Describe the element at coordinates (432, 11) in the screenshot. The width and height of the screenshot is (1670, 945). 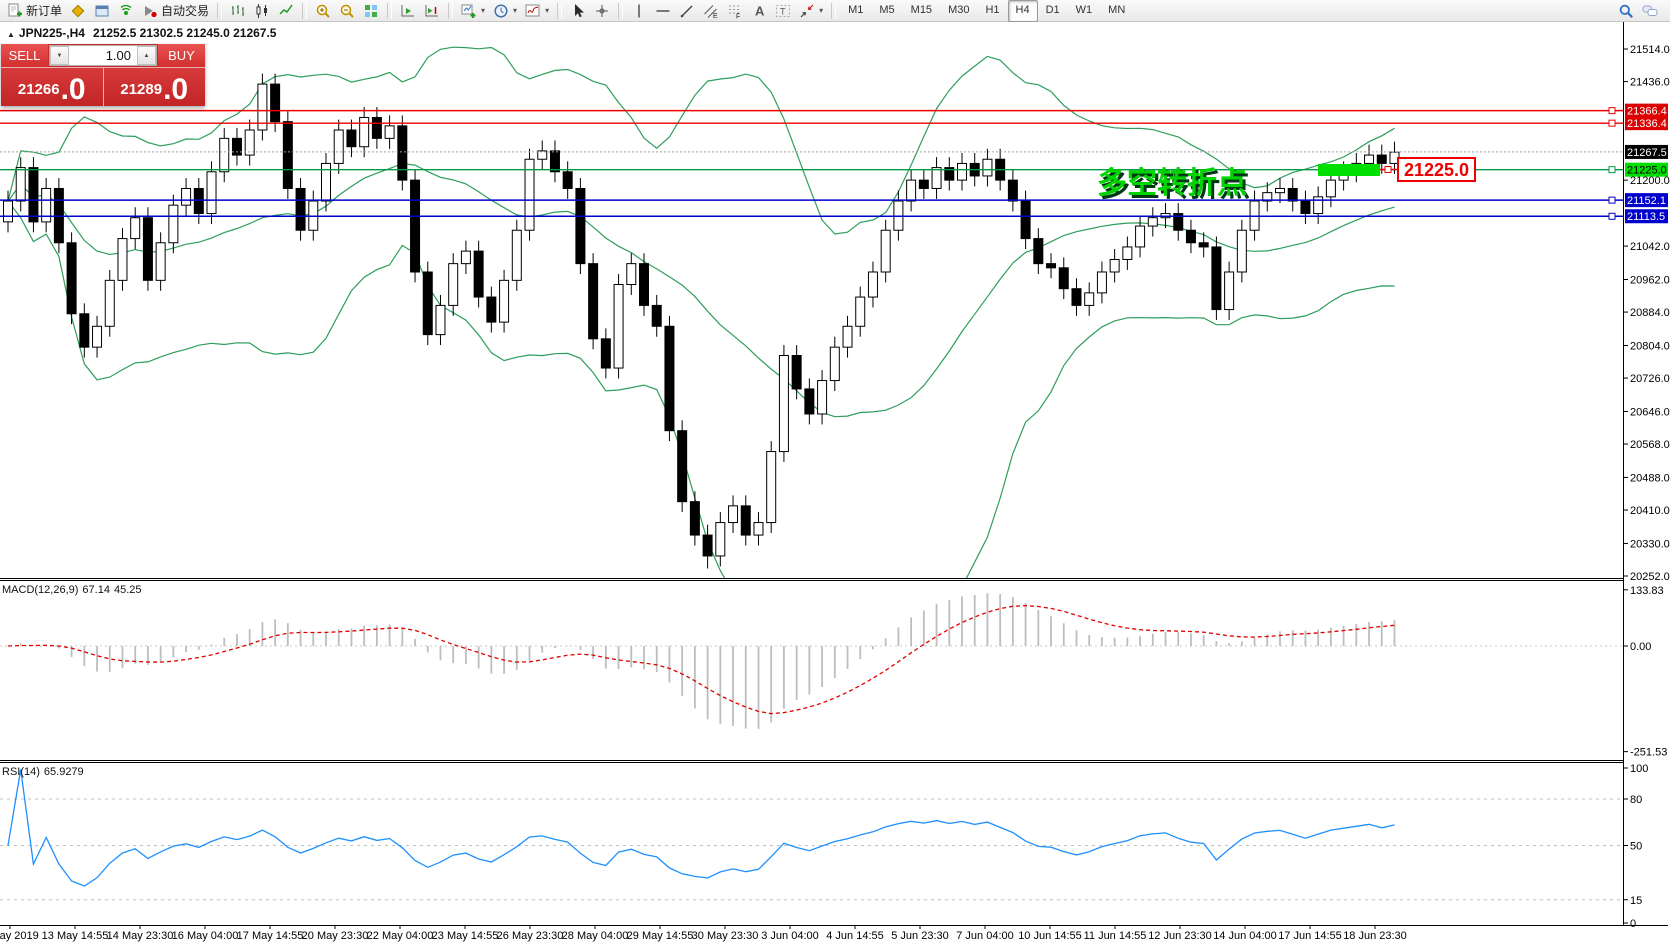
I see `toolbar-chart-shift-button` at that location.